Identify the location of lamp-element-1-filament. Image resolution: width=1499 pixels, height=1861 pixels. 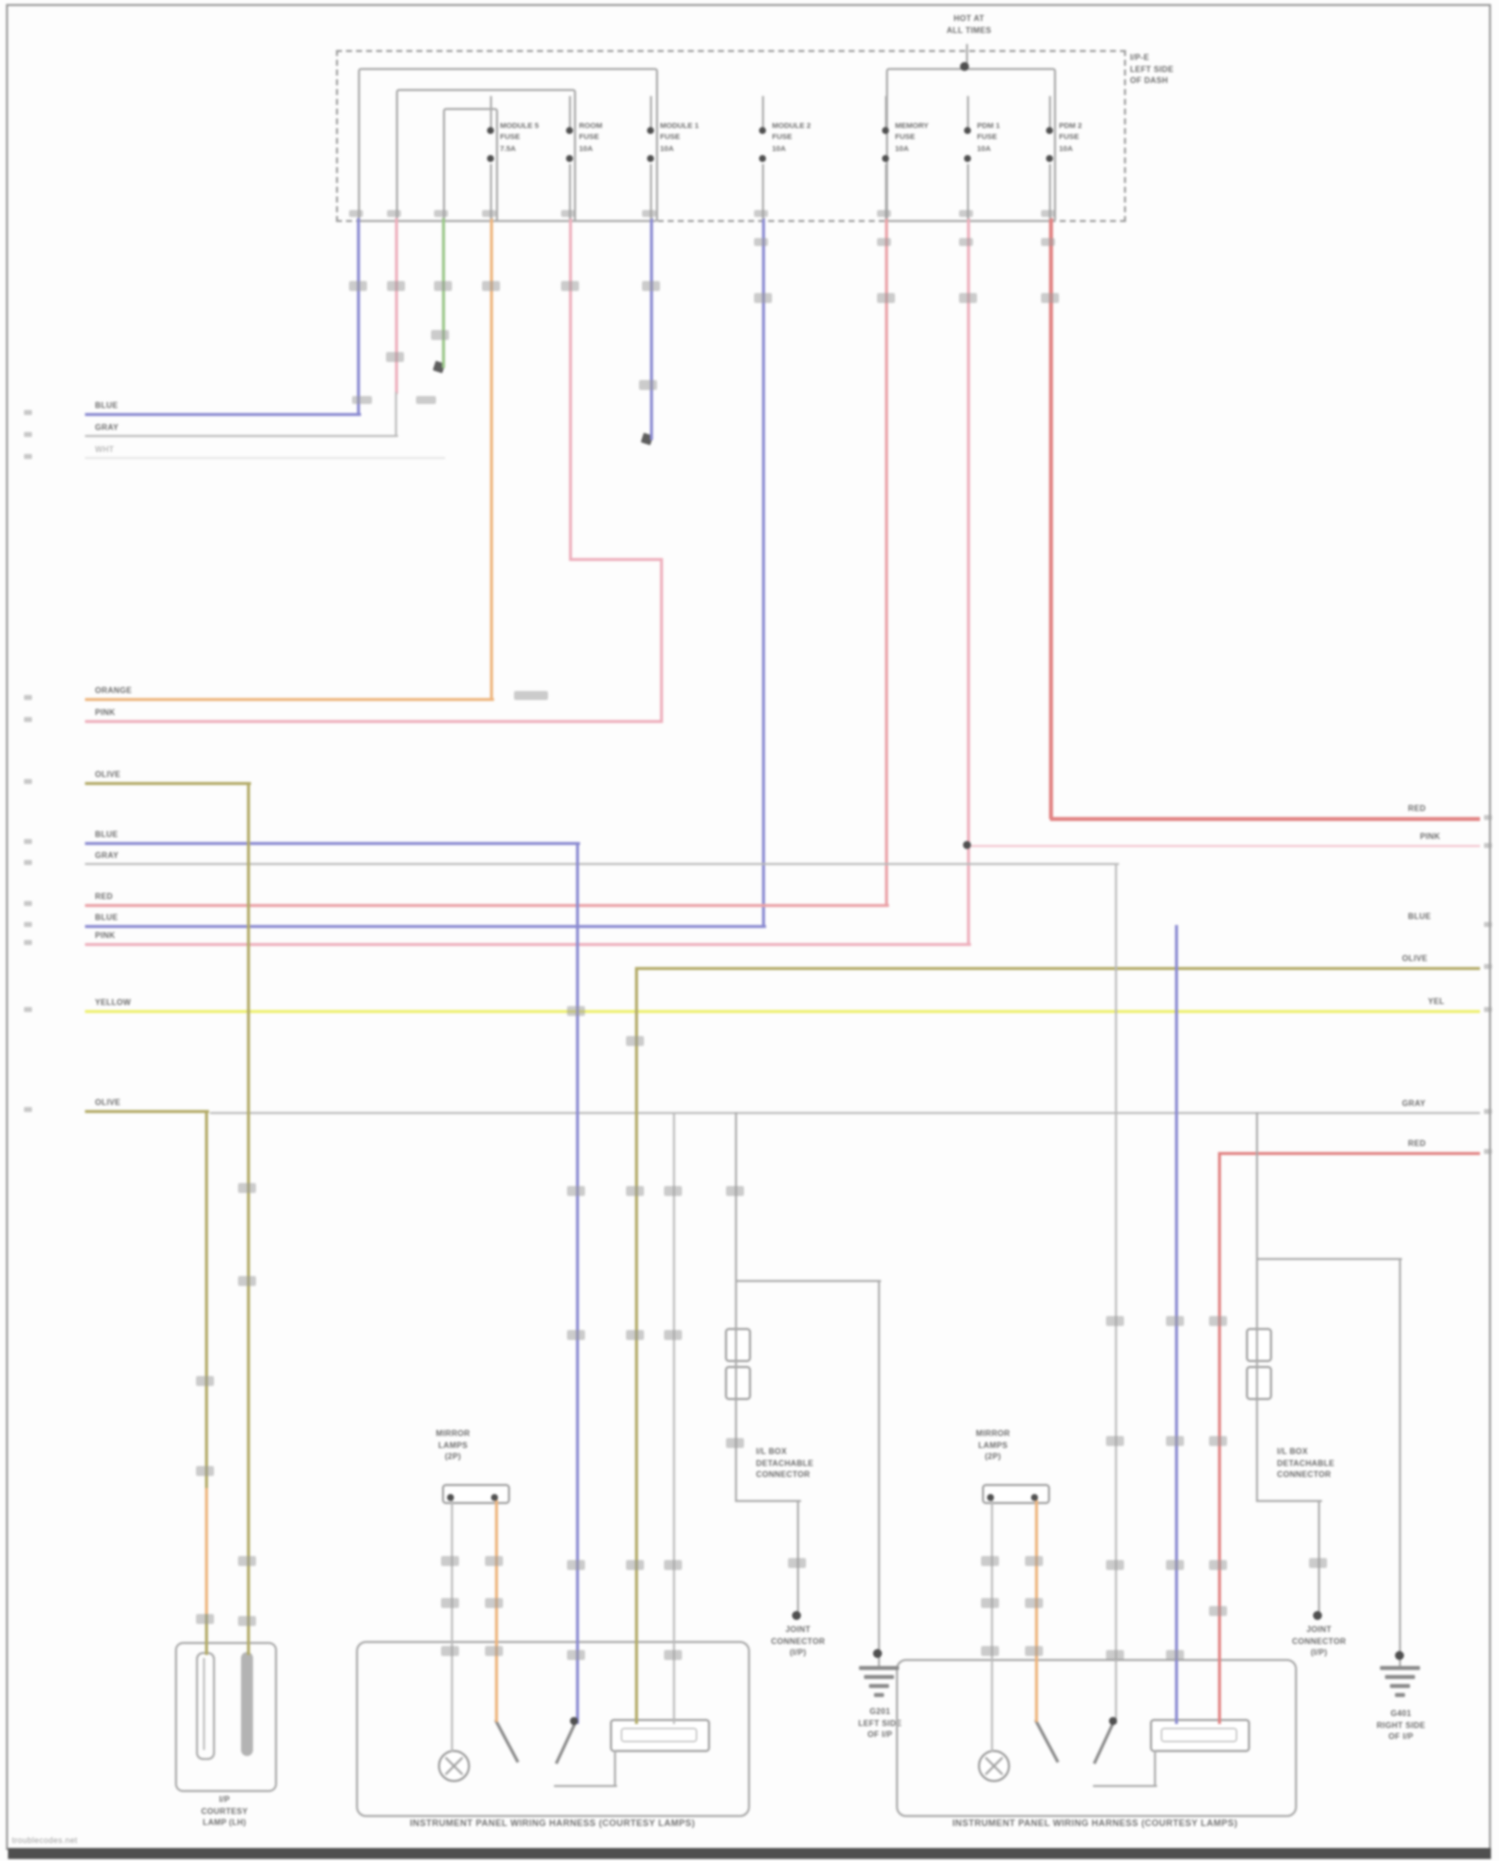
(204, 1704).